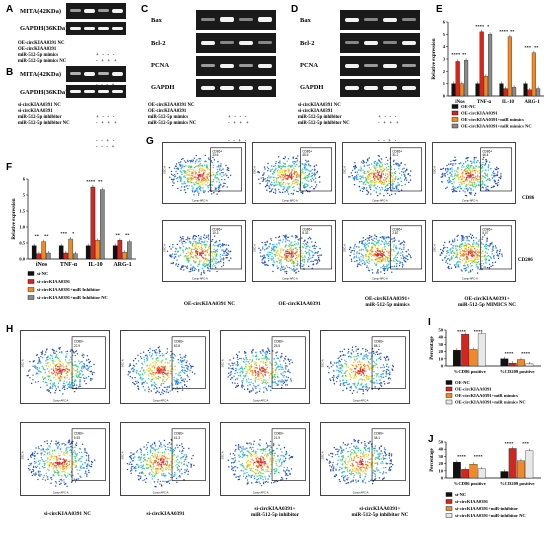 Image resolution: width=550 pixels, height=545 pixels. What do you see at coordinates (455, 106) in the screenshot?
I see `legend-swatch` at bounding box center [455, 106].